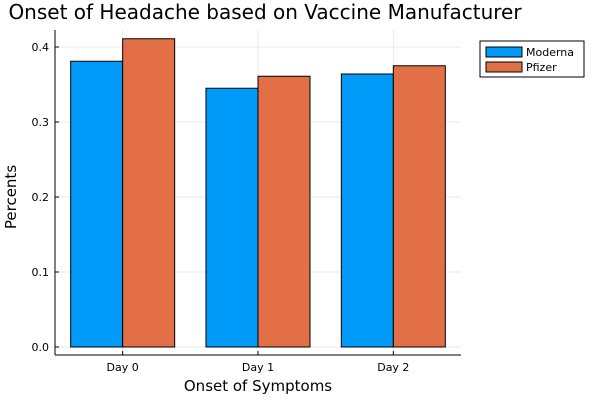  What do you see at coordinates (393, 367) in the screenshot?
I see `x-tick-label: Day 2` at bounding box center [393, 367].